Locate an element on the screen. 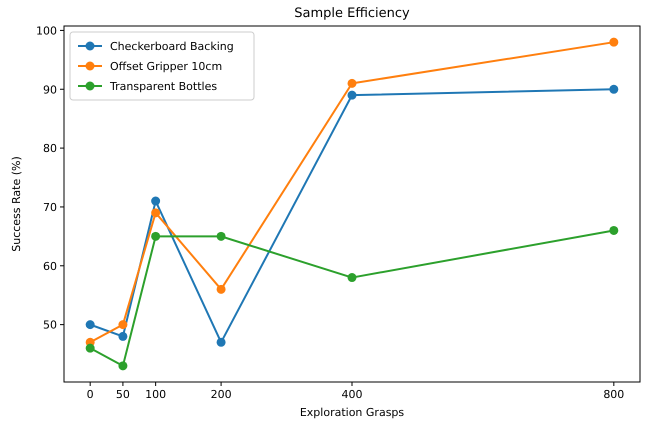 This screenshot has width=660, height=424. x-axis-title: Exploration Grasps is located at coordinates (352, 412).